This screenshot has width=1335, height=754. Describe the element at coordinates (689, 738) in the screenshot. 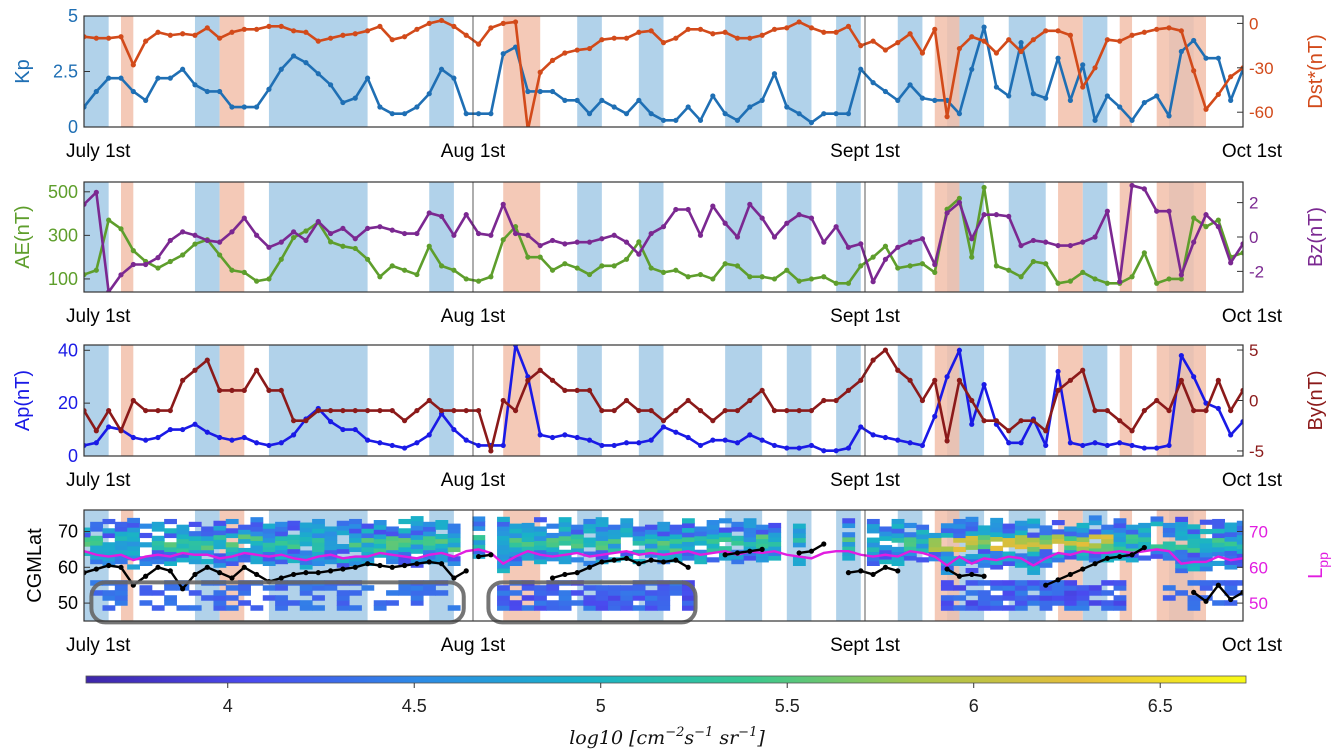

I see `colorbar-label-part: s` at that location.